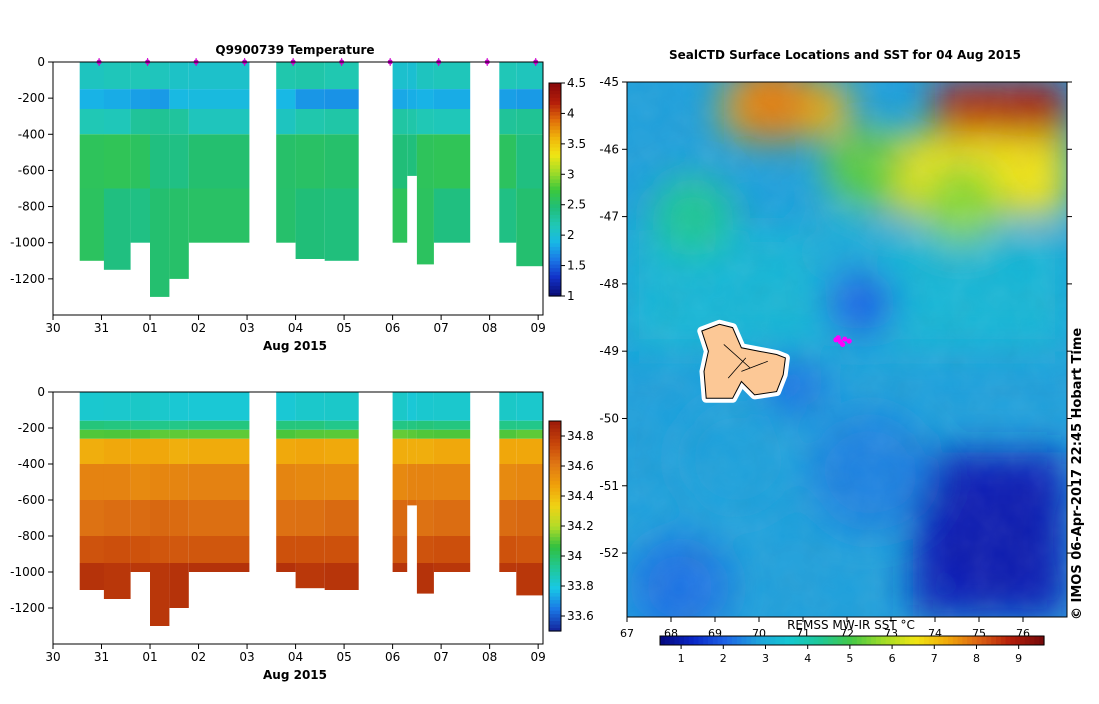 Image resolution: width=1099 pixels, height=704 pixels. I want to click on colorbar-tick-label: 8, so click(976, 658).